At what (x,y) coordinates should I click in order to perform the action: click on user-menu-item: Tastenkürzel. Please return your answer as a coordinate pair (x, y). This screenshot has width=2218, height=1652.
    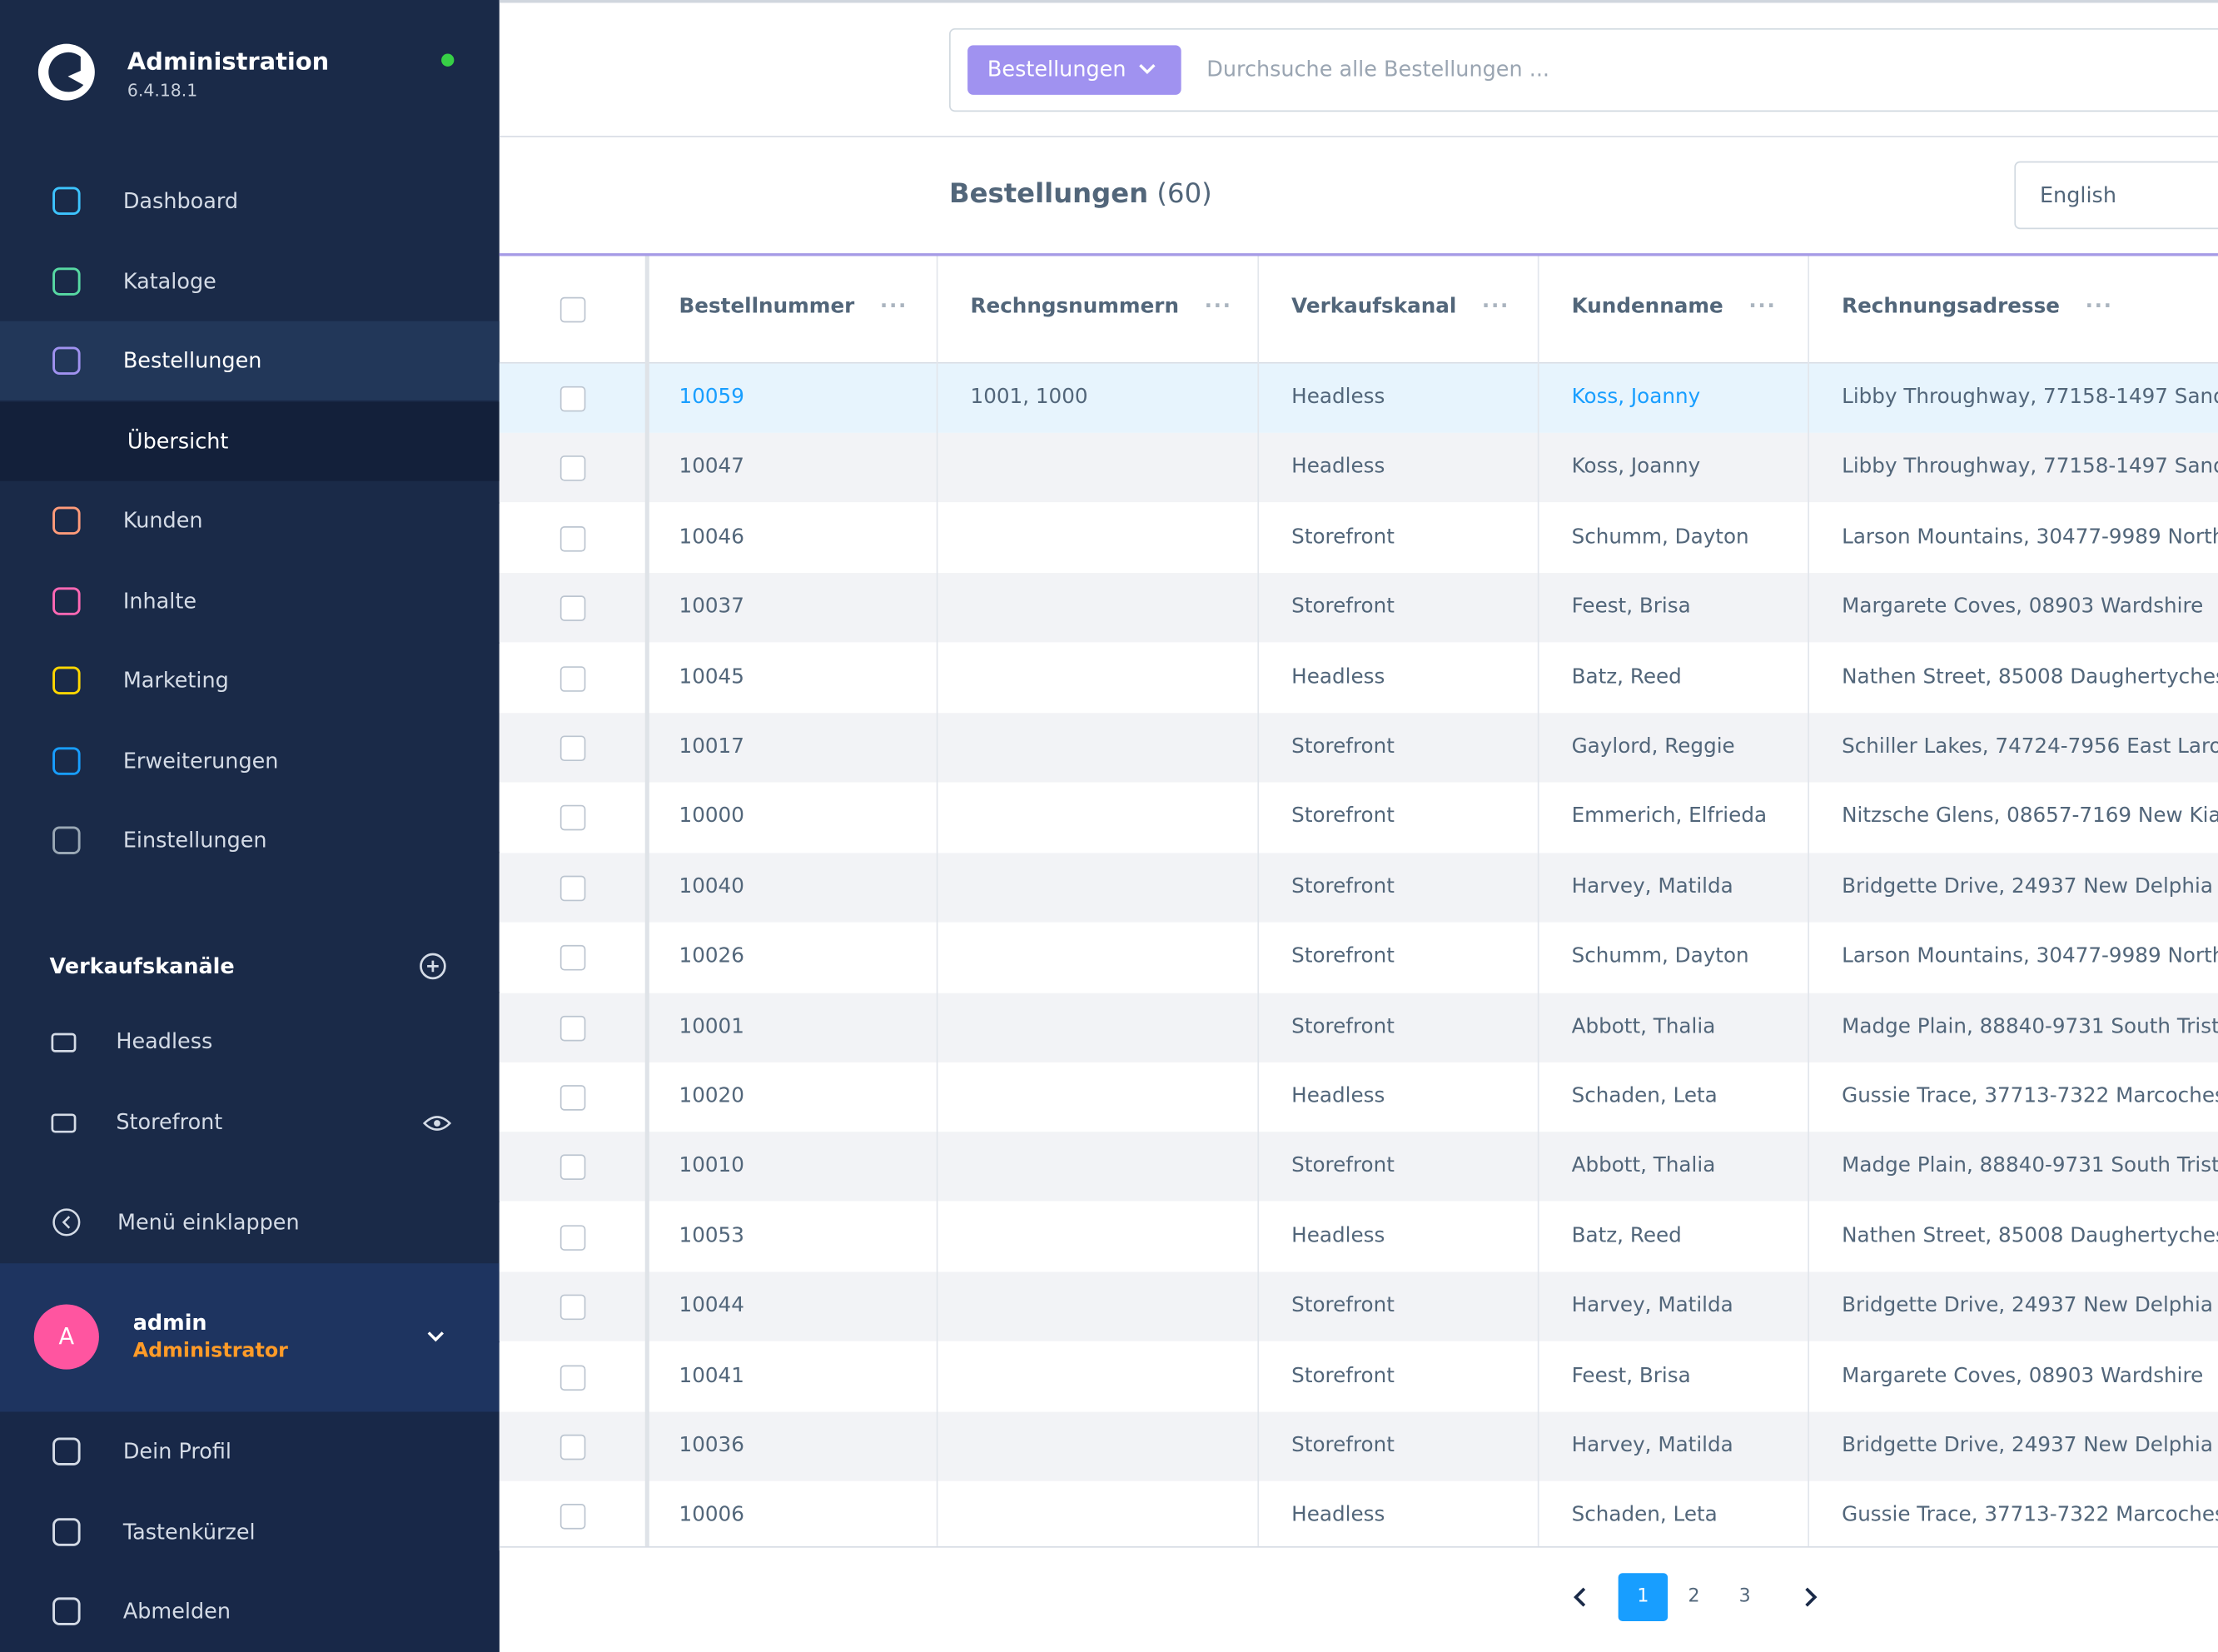
    Looking at the image, I should click on (250, 1532).